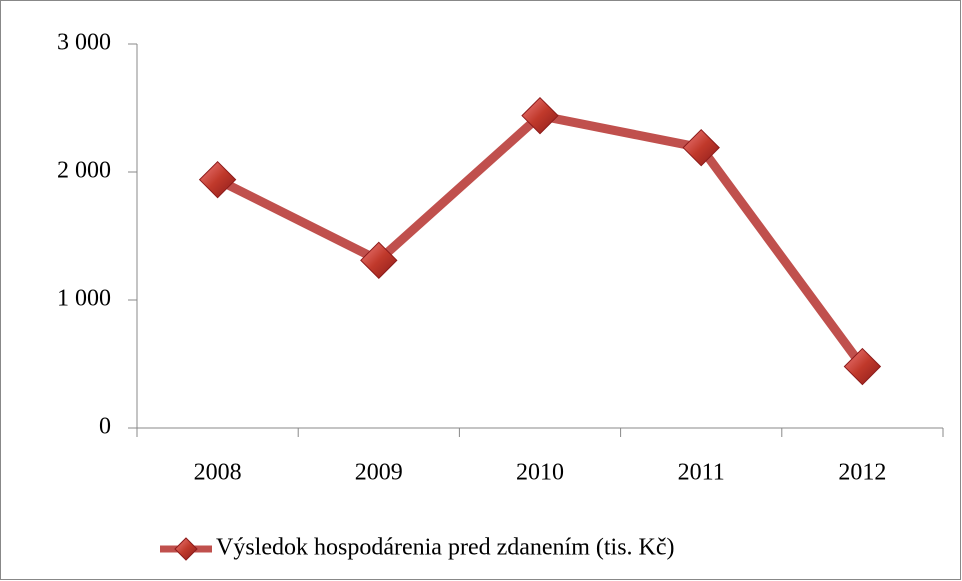 This screenshot has width=962, height=581. What do you see at coordinates (862, 473) in the screenshot?
I see `x-tick-label: 2012` at bounding box center [862, 473].